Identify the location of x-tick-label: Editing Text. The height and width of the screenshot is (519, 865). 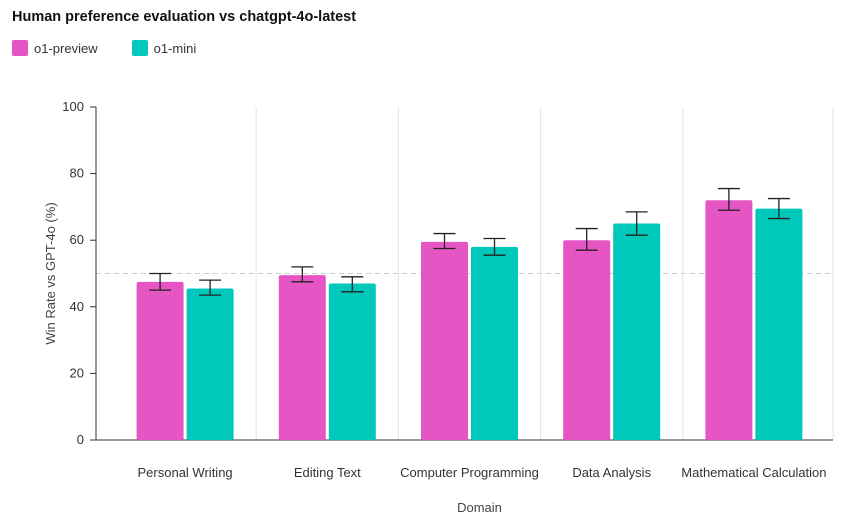
(327, 472).